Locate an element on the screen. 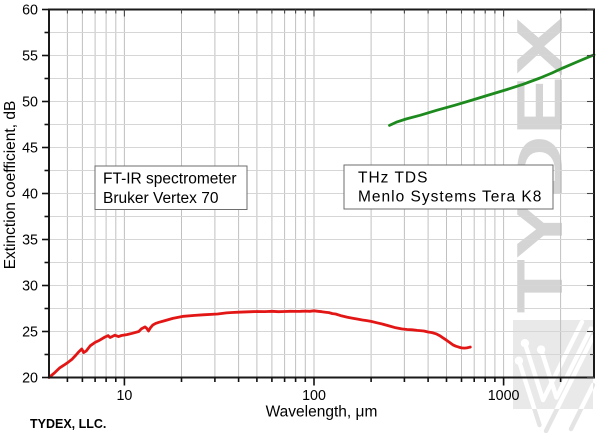  svg-text: Extinction coefficient, dB is located at coordinates (10, 185).